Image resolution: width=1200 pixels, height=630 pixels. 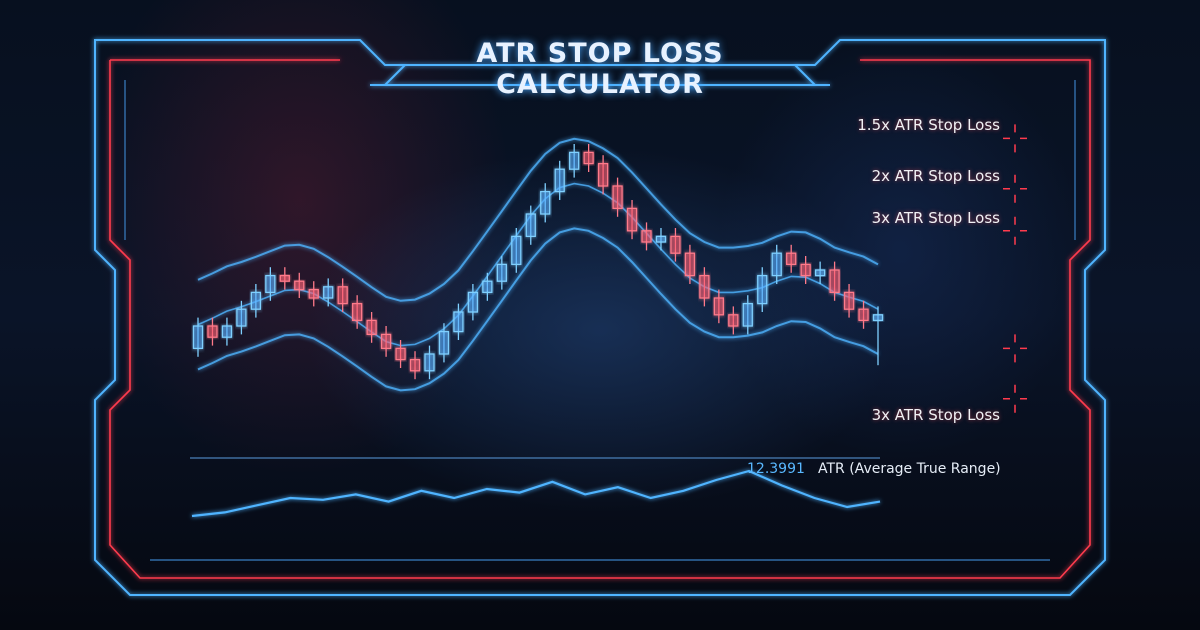 I want to click on stop-label-1-5x: 1.5x ATR Stop Loss, so click(x=928, y=125).